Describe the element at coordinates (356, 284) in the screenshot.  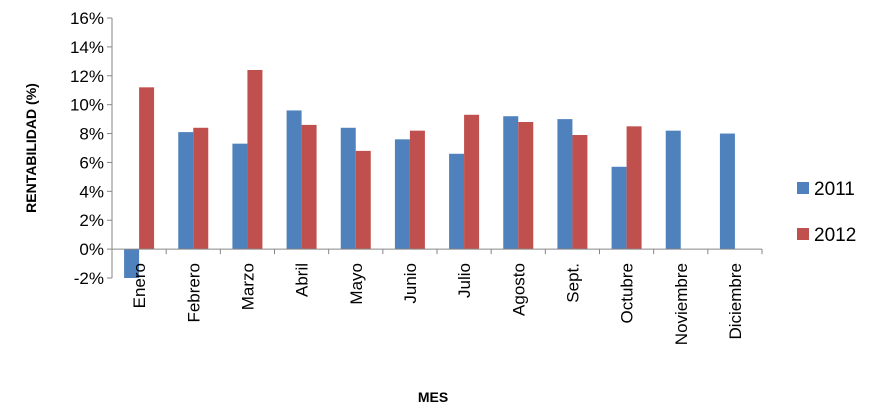
I see `x-tick-label: Mayo` at that location.